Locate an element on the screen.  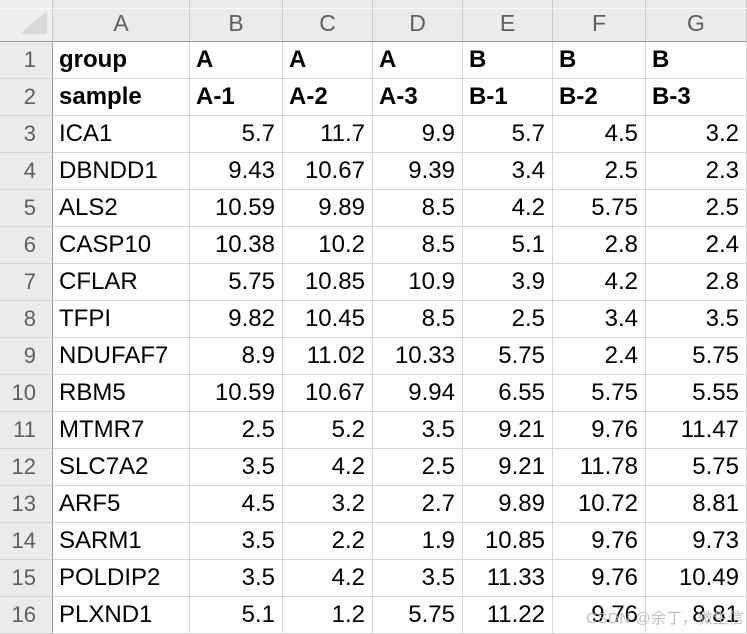
cell-B14: 3.5 is located at coordinates (236, 541).